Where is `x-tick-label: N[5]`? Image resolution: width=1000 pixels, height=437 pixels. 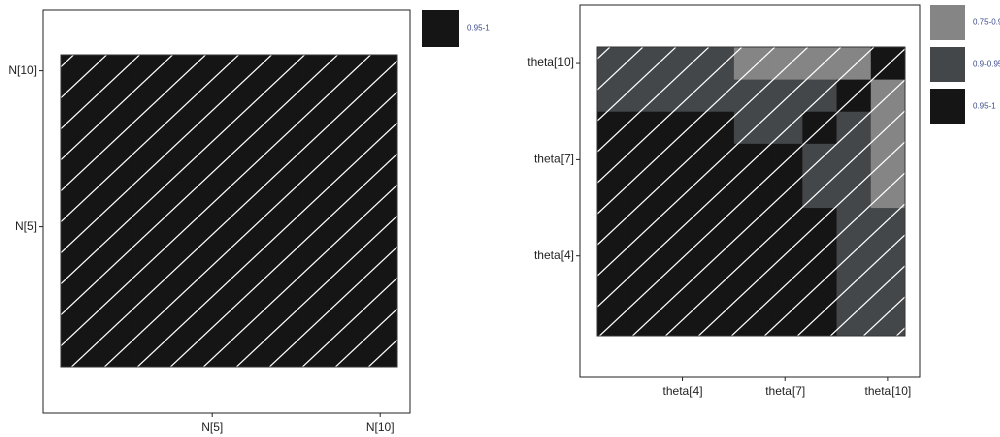 x-tick-label: N[5] is located at coordinates (212, 427).